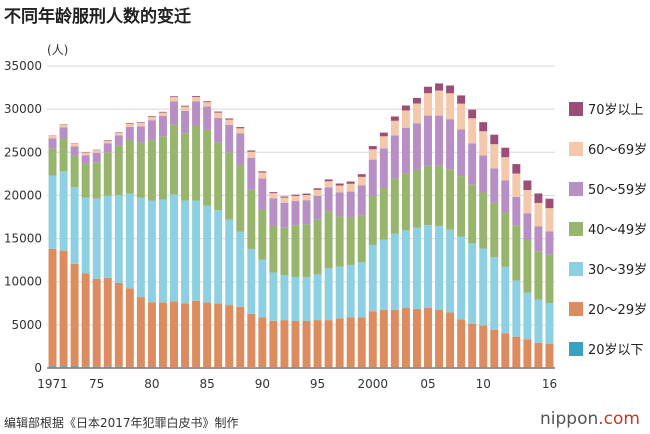 This screenshot has height=434, width=650. I want to click on bar-segment-1994-s3, so click(306, 250).